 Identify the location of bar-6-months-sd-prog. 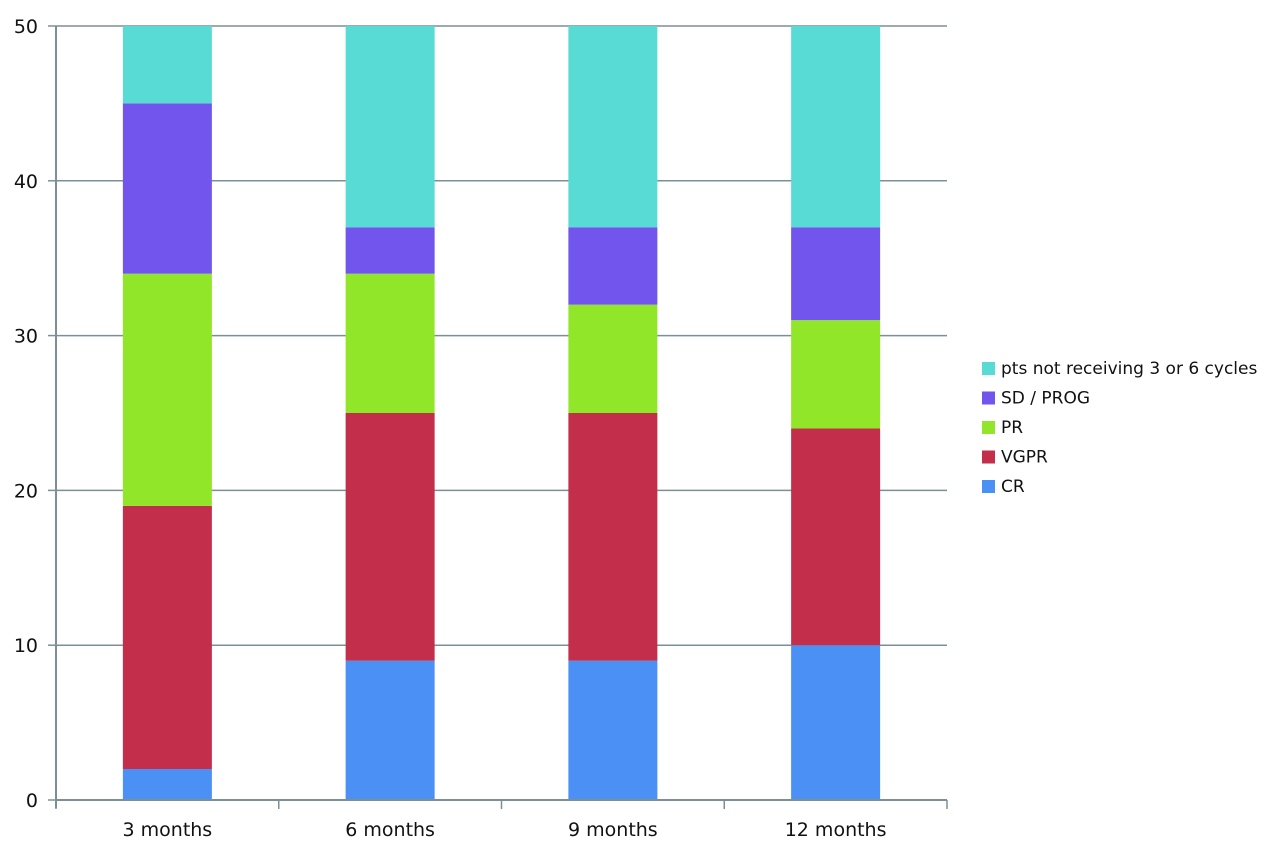
(390, 250).